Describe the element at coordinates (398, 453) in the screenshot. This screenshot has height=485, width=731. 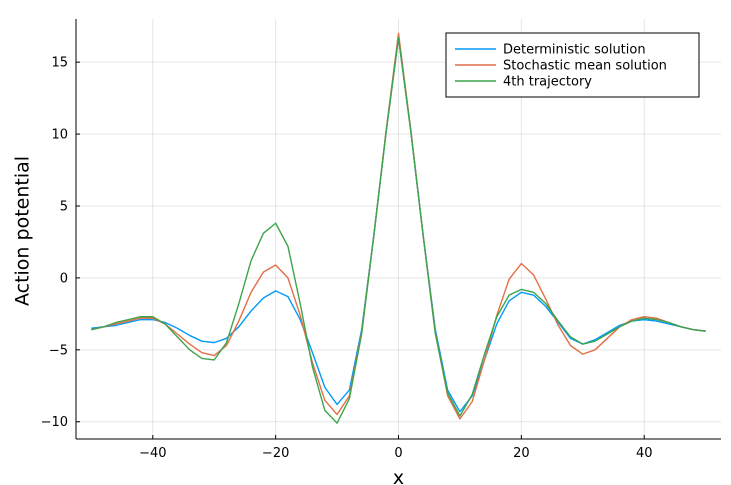
I see `x-tick-label: 0` at that location.